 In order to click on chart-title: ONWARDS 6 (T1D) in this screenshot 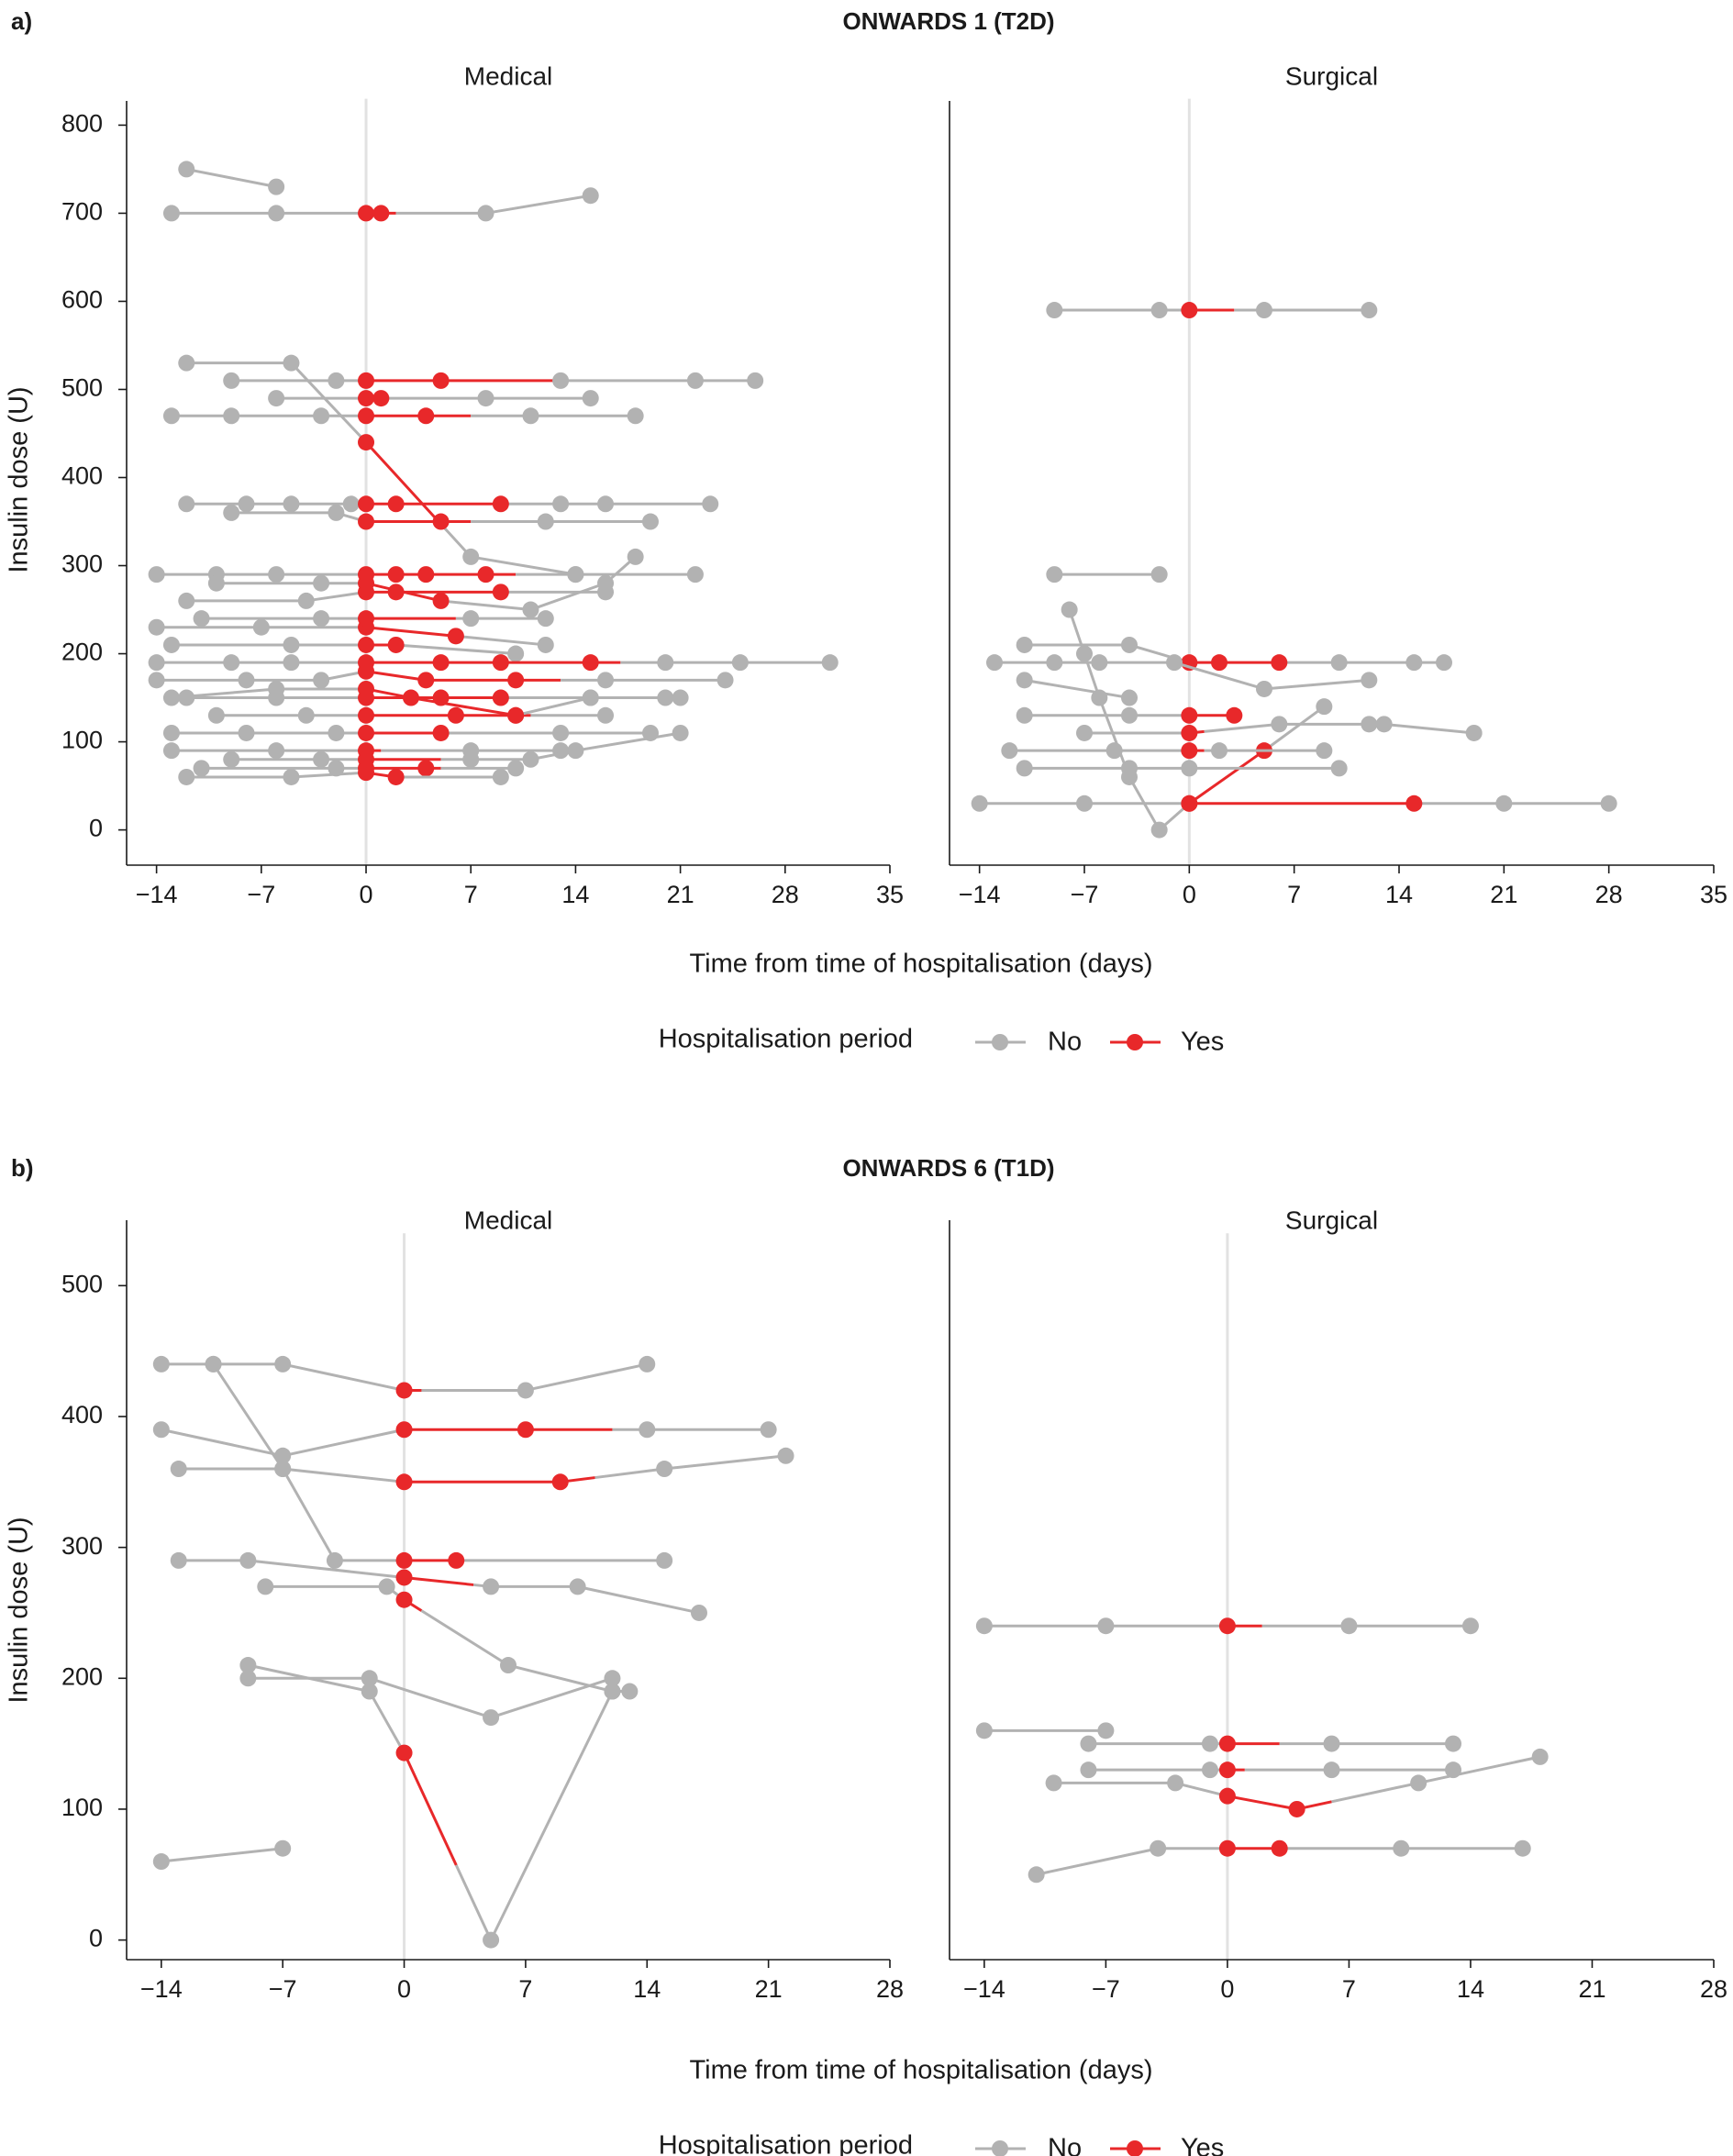, I will do `click(948, 1168)`.